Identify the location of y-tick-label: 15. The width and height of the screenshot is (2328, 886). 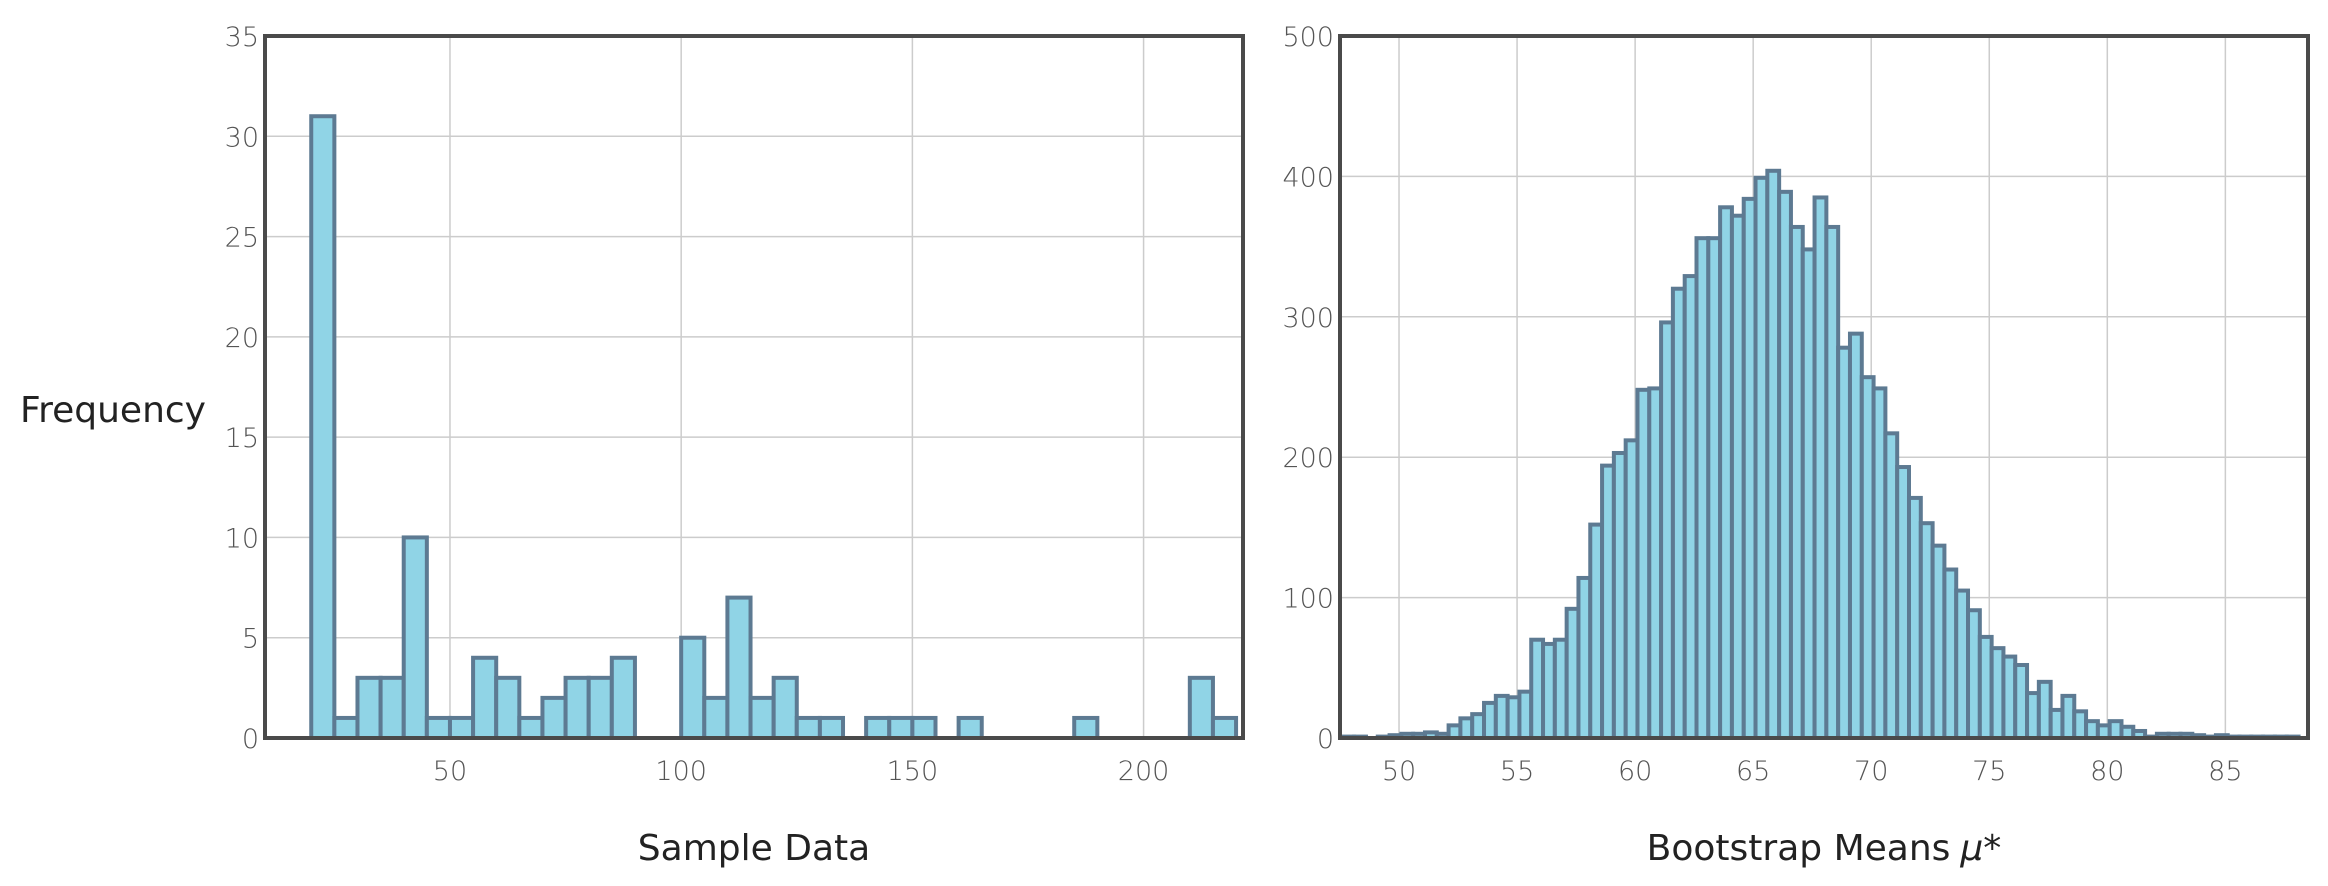
(242, 438).